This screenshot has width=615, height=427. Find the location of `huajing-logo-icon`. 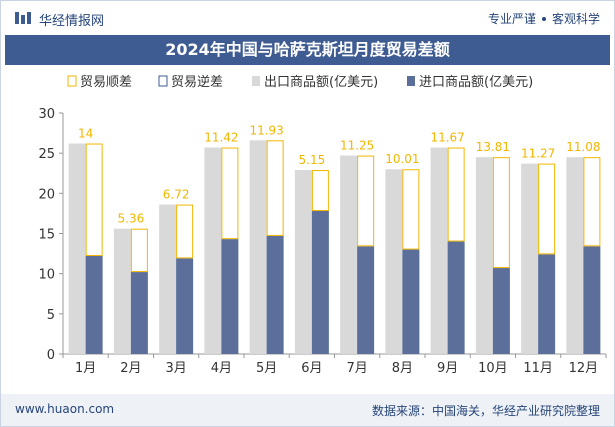

huajing-logo-icon is located at coordinates (23, 18).